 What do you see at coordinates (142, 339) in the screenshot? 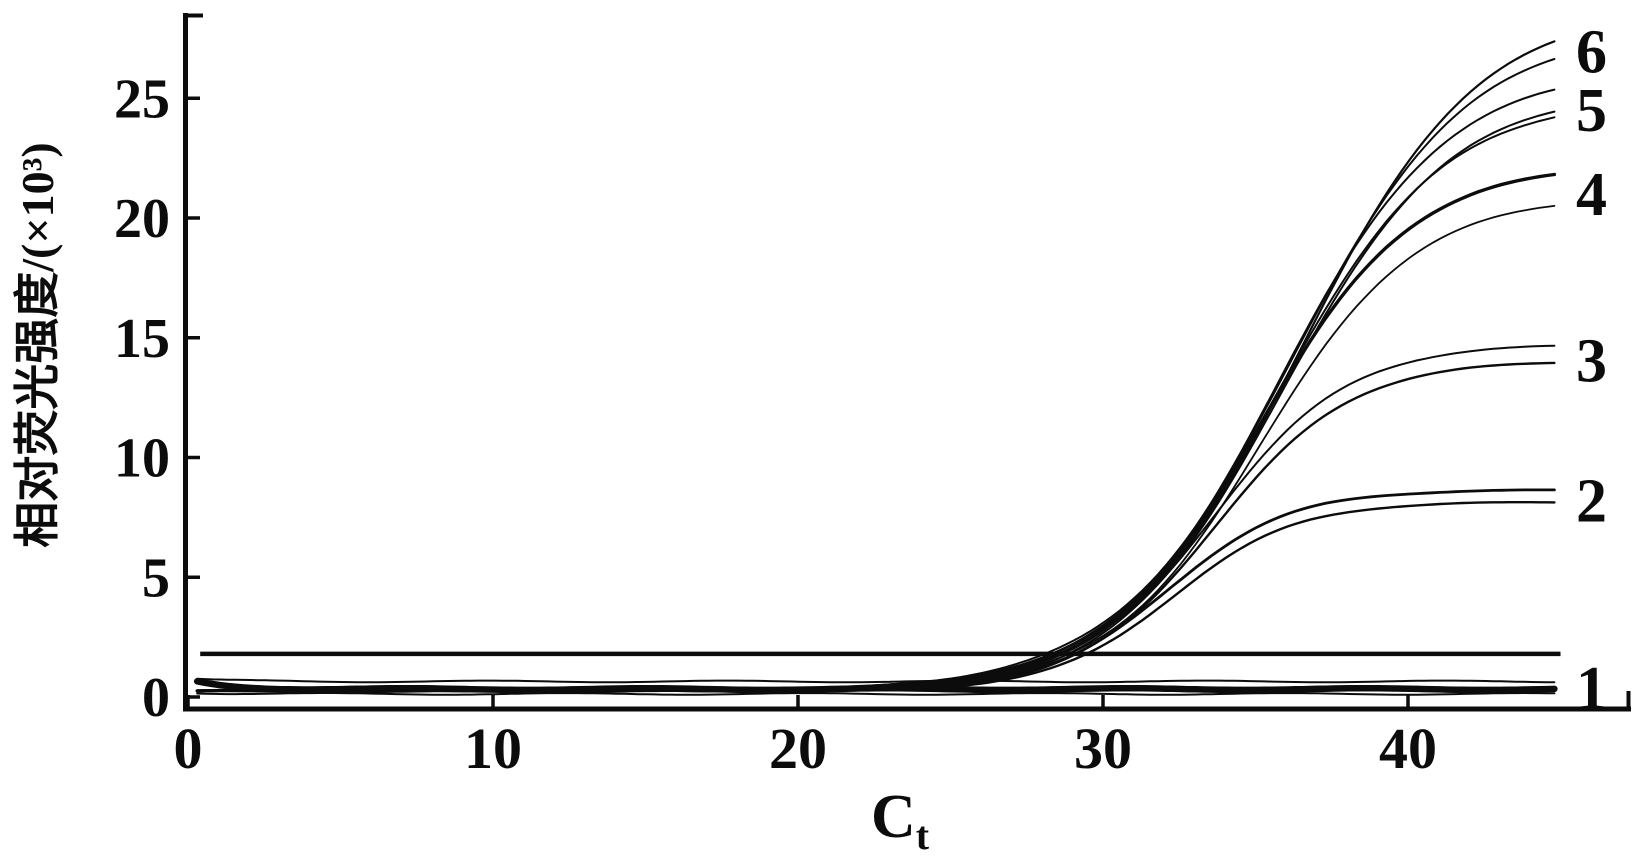
I see `y-tick-label: 15` at bounding box center [142, 339].